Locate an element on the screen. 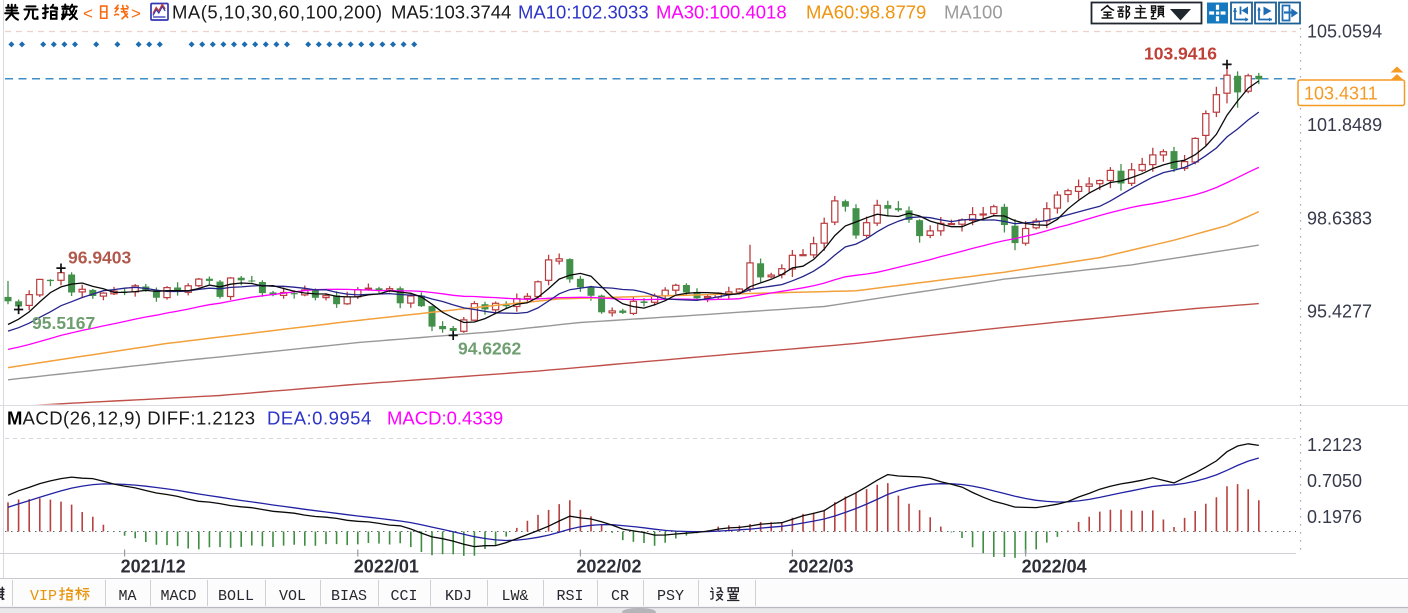  svg-text: 95.5167 is located at coordinates (63, 323).